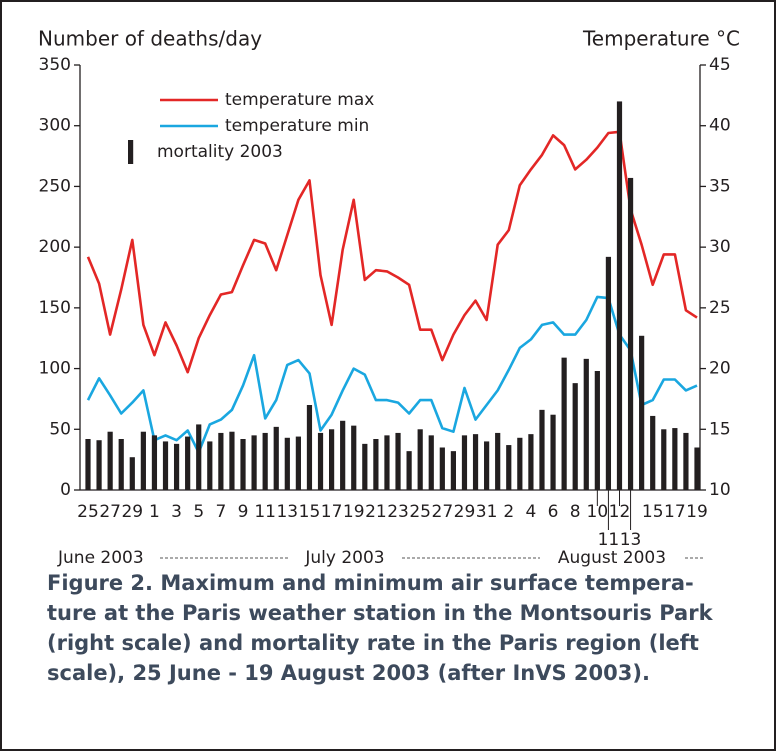 This screenshot has width=776, height=751. I want to click on y-tick-label: 200, so click(55, 247).